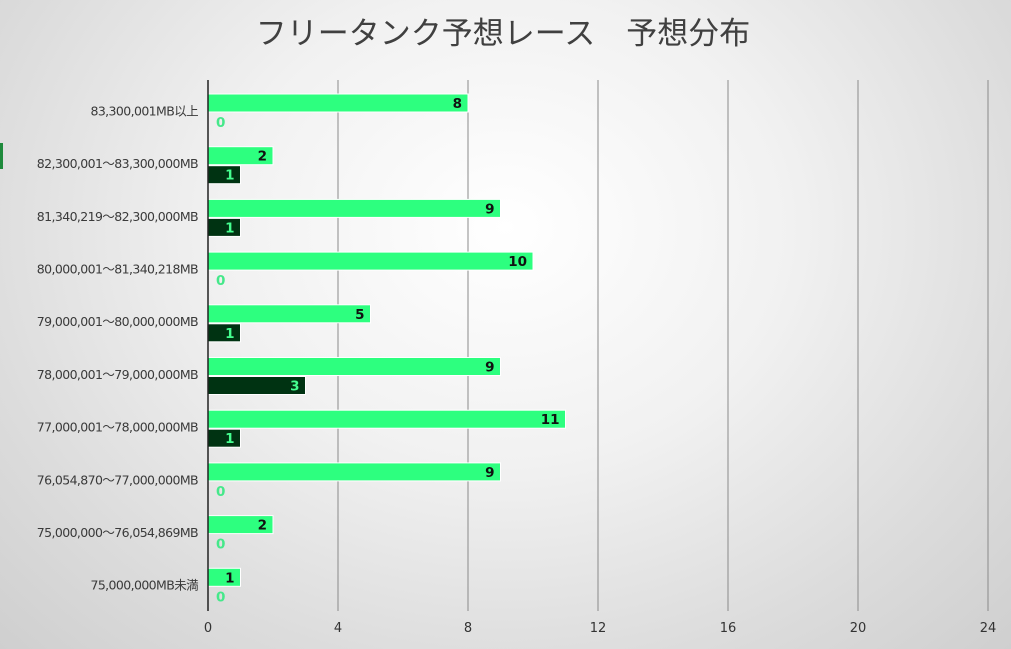 The height and width of the screenshot is (649, 1011). Describe the element at coordinates (117, 268) in the screenshot. I see `category-label: 80,000,001～81,340,218MB` at that location.